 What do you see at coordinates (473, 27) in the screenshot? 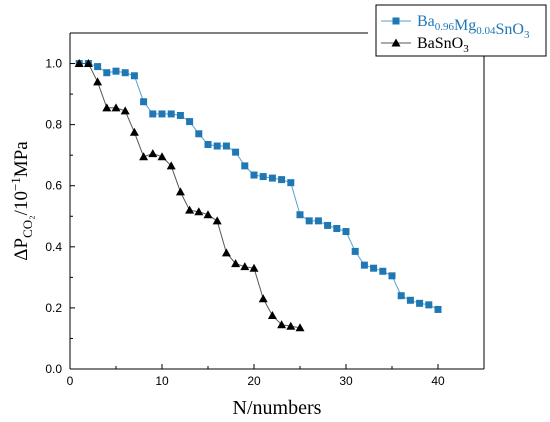
I see `legend-label-ba-mg: Ba0.96Mg0.04SnO3` at bounding box center [473, 27].